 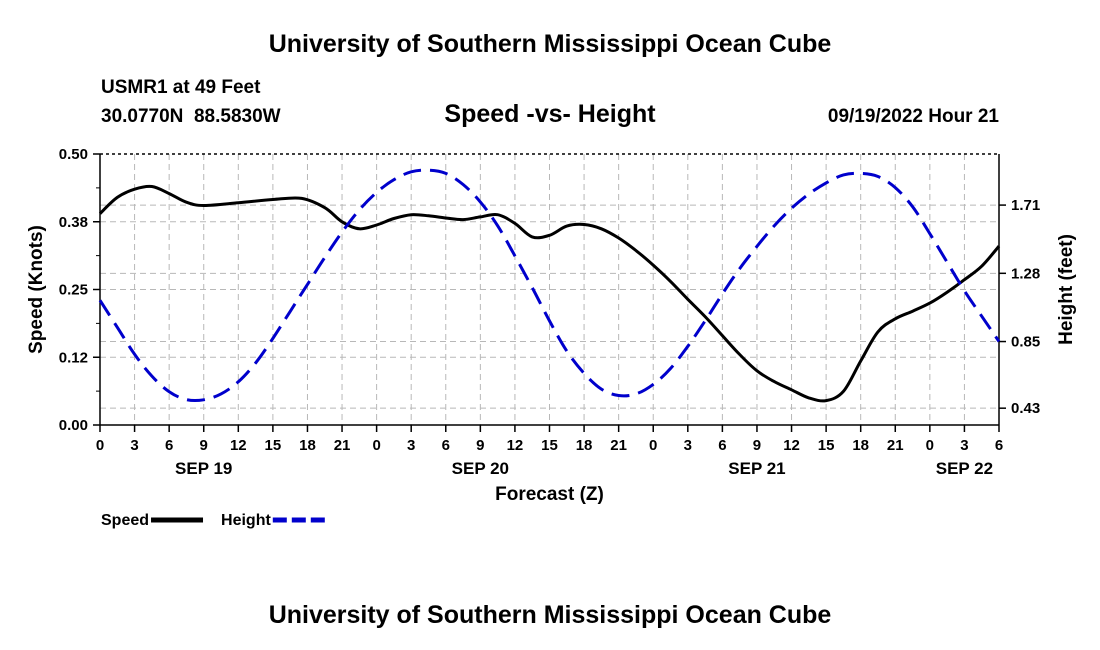 I want to click on y-left-tick-label: 0.38, so click(x=73, y=222).